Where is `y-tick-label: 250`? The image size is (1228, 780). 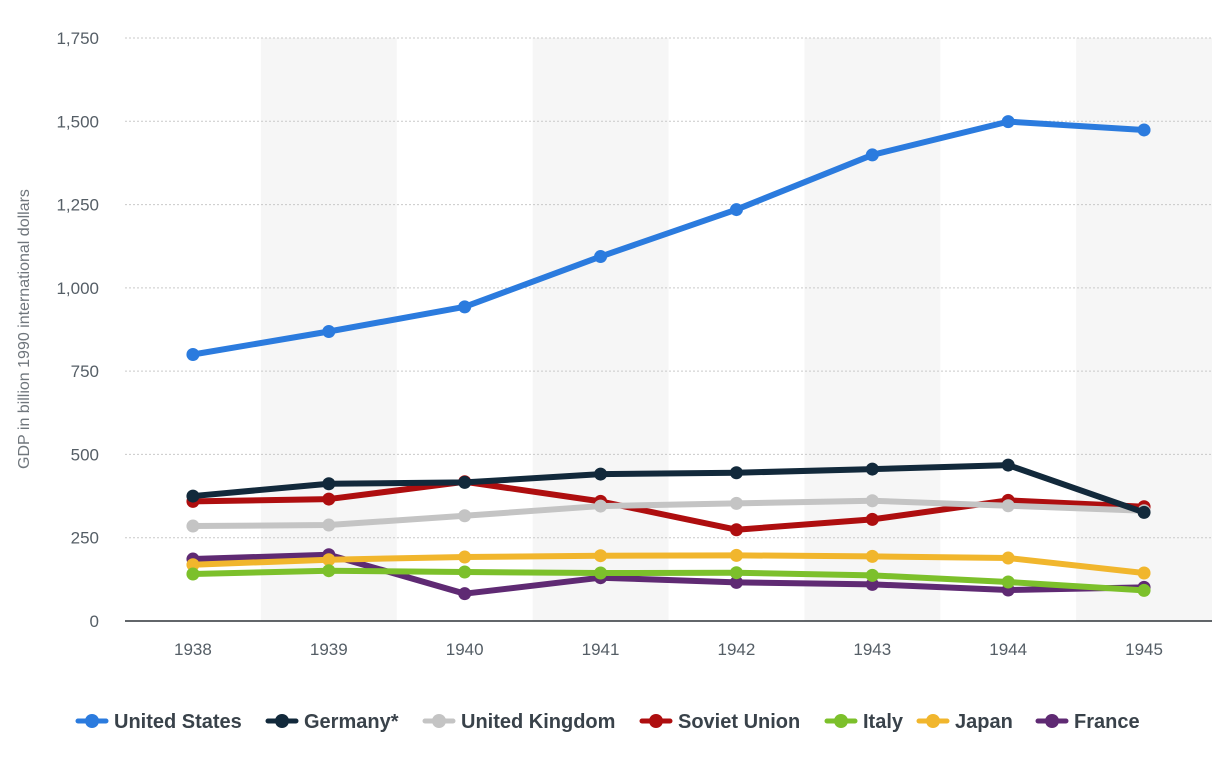
y-tick-label: 250 is located at coordinates (85, 538).